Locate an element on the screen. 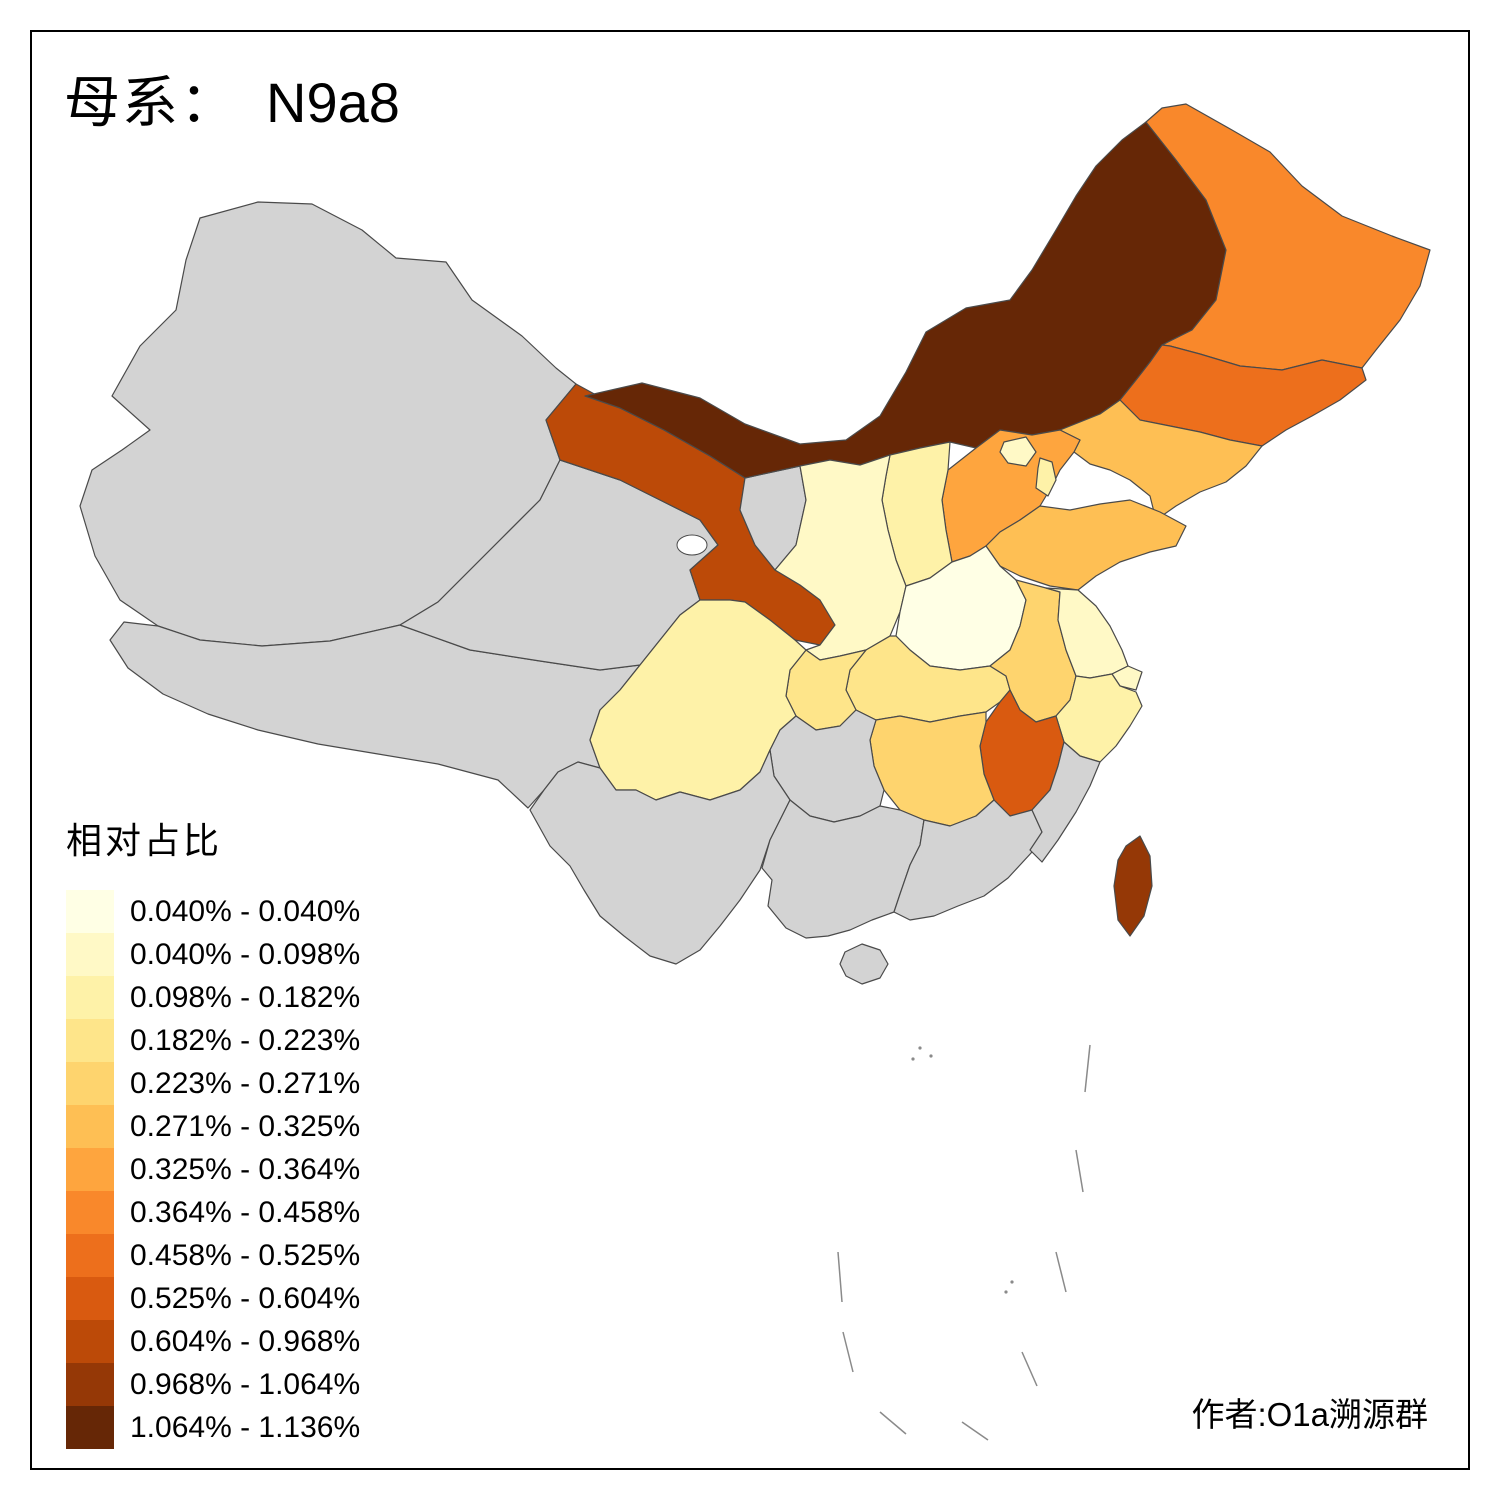  legend-entry: 0.604% - 0.968% is located at coordinates (213, 1341).